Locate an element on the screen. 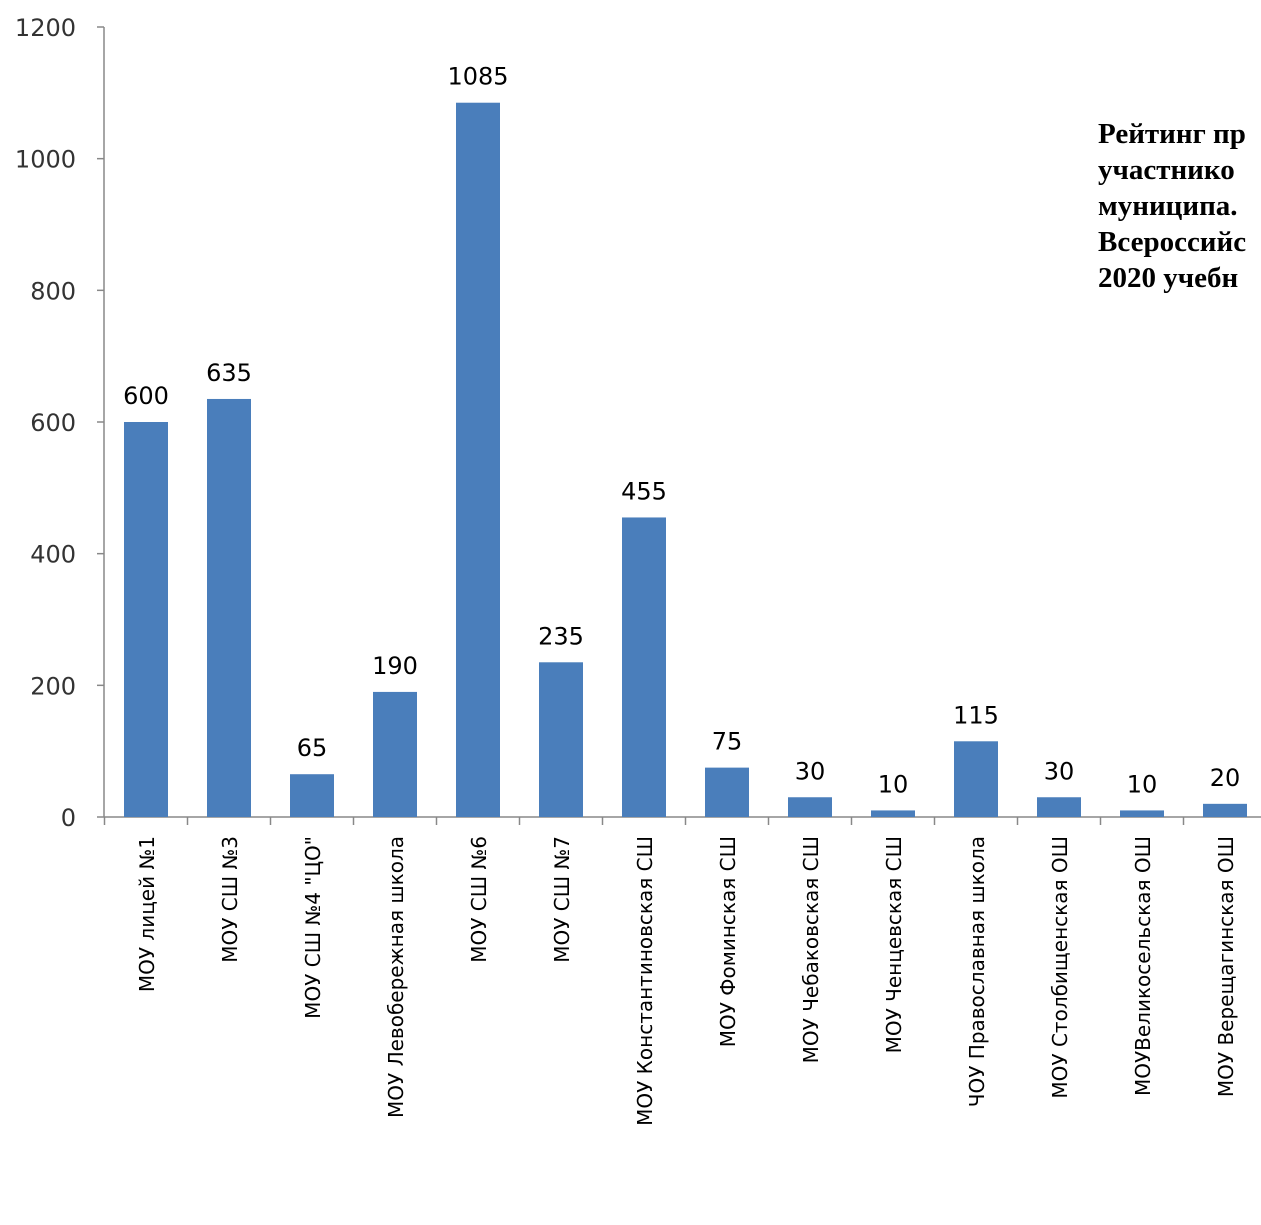 Image resolution: width=1261 pixels, height=1225 pixels. category-label: МОУ Фоминская СШ is located at coordinates (728, 941).